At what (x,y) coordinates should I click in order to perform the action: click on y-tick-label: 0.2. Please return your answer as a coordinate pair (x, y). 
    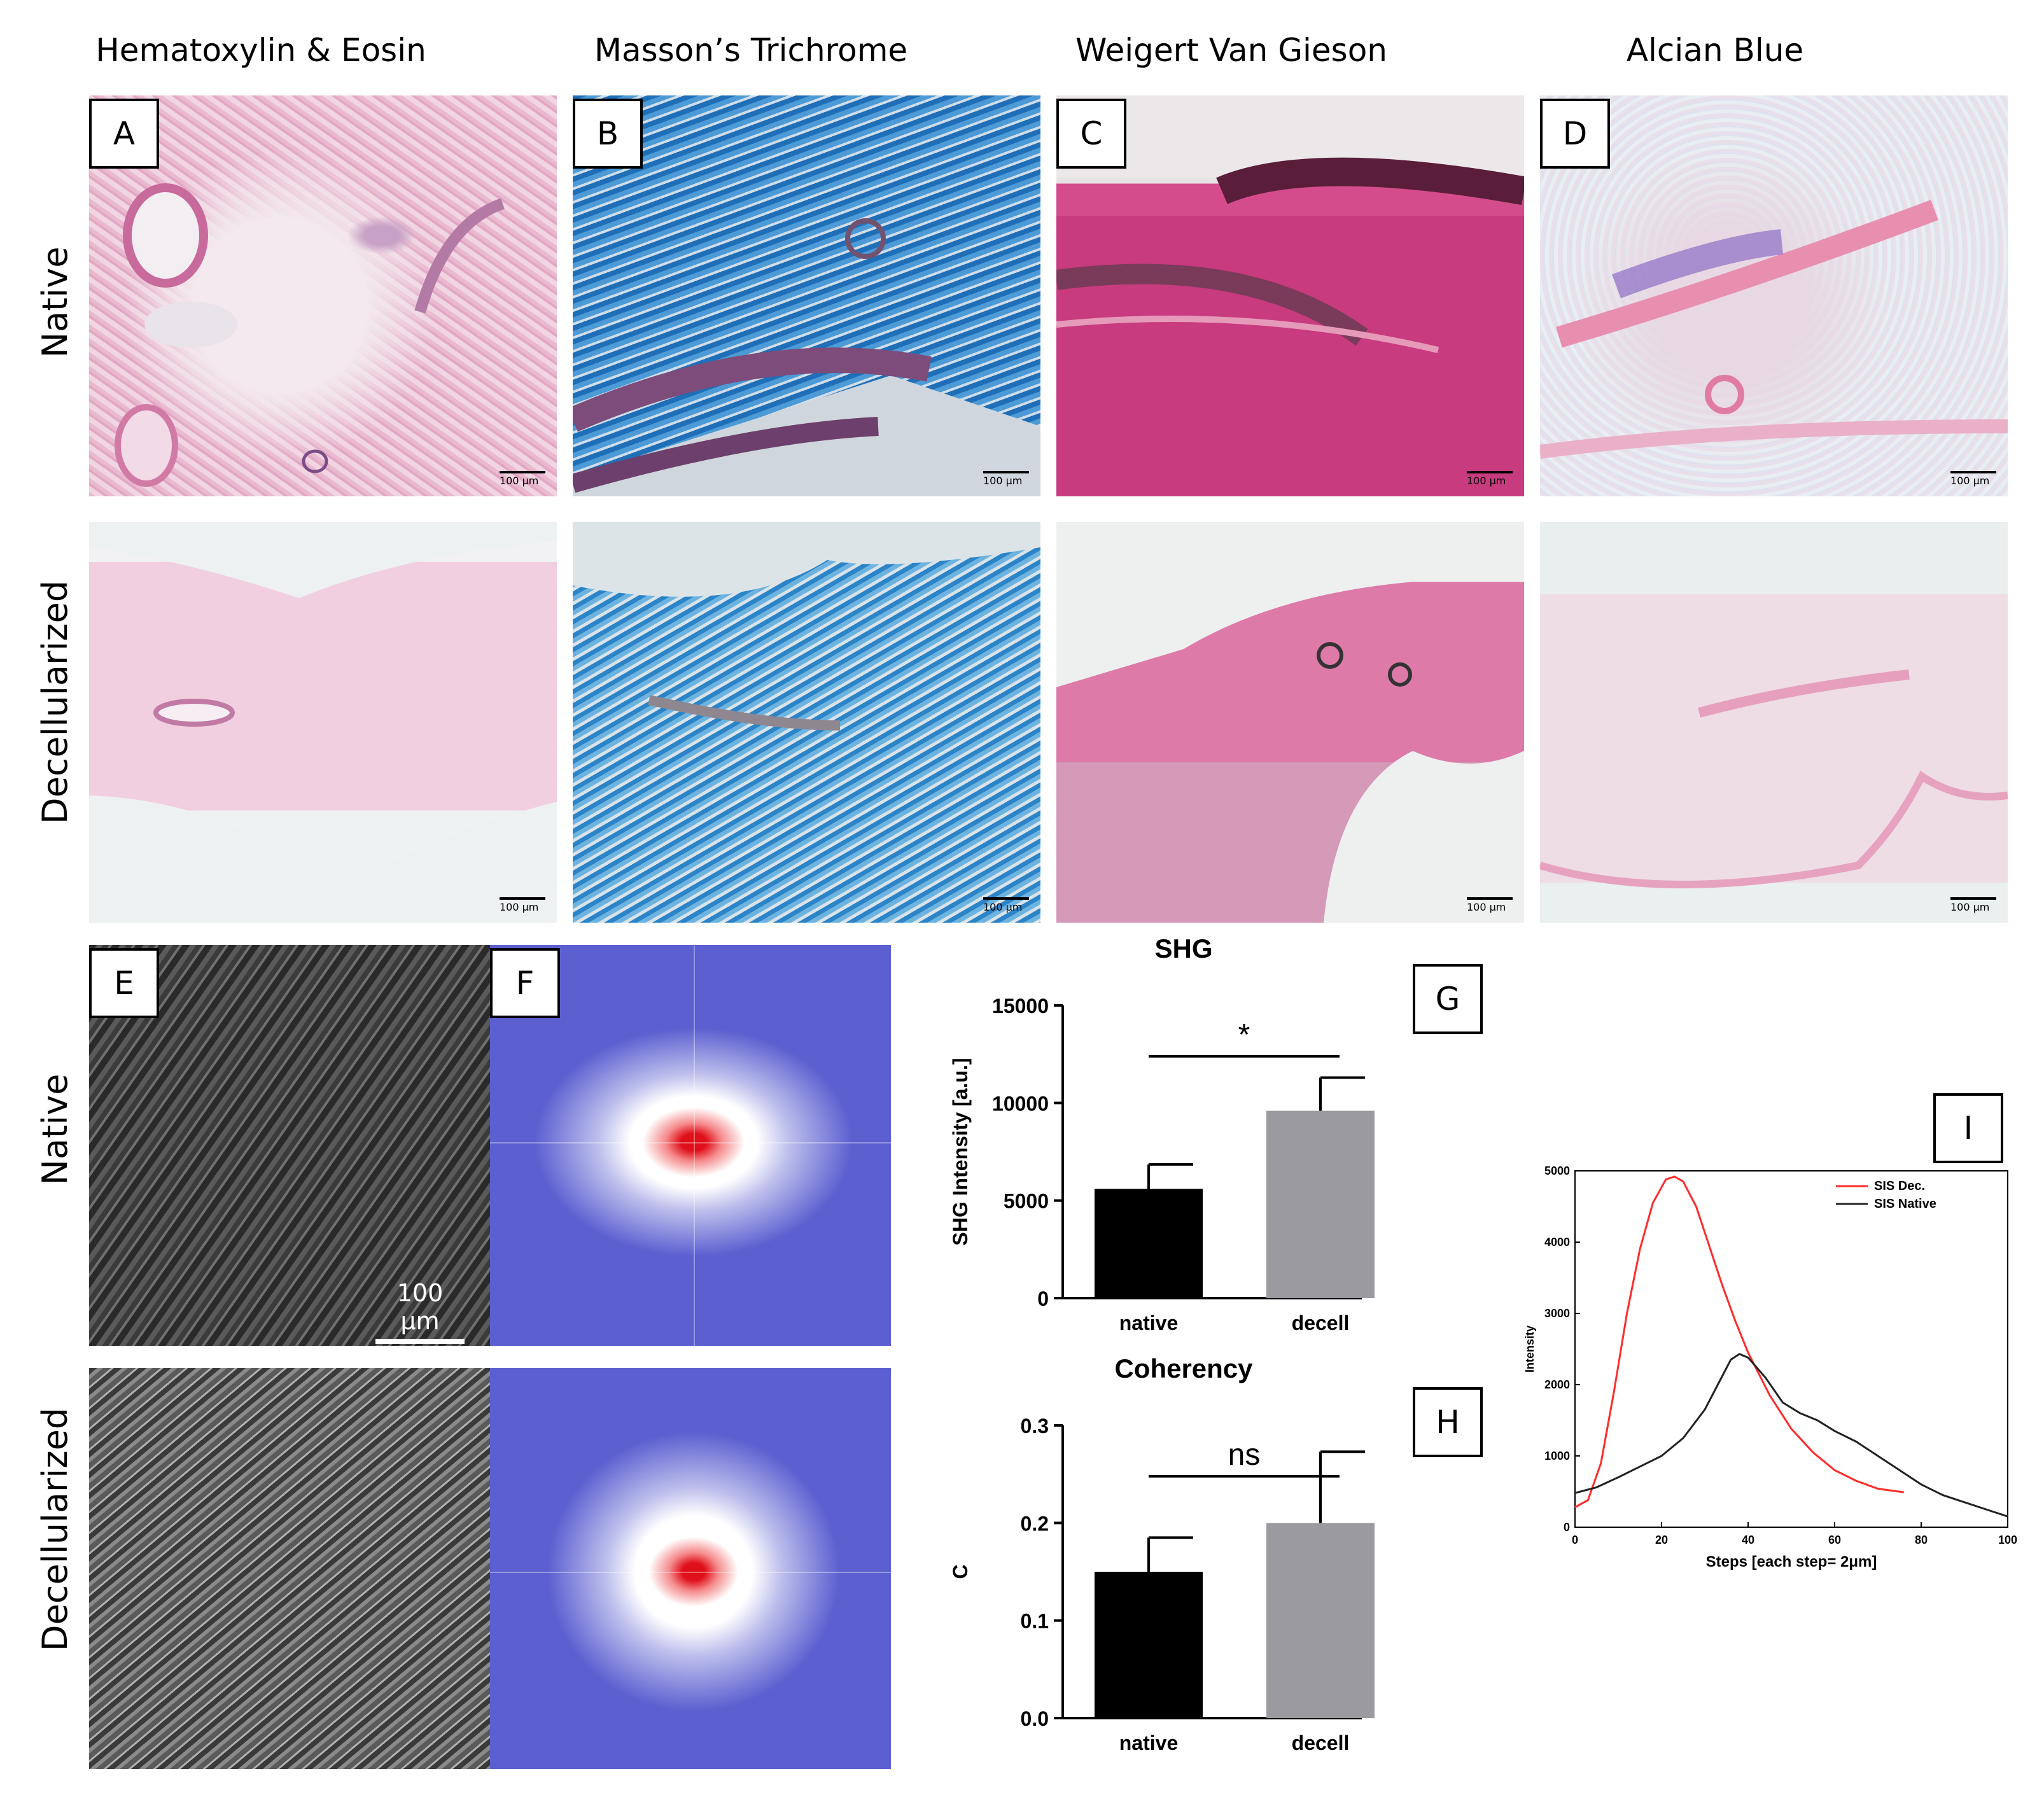
    Looking at the image, I should click on (1035, 1523).